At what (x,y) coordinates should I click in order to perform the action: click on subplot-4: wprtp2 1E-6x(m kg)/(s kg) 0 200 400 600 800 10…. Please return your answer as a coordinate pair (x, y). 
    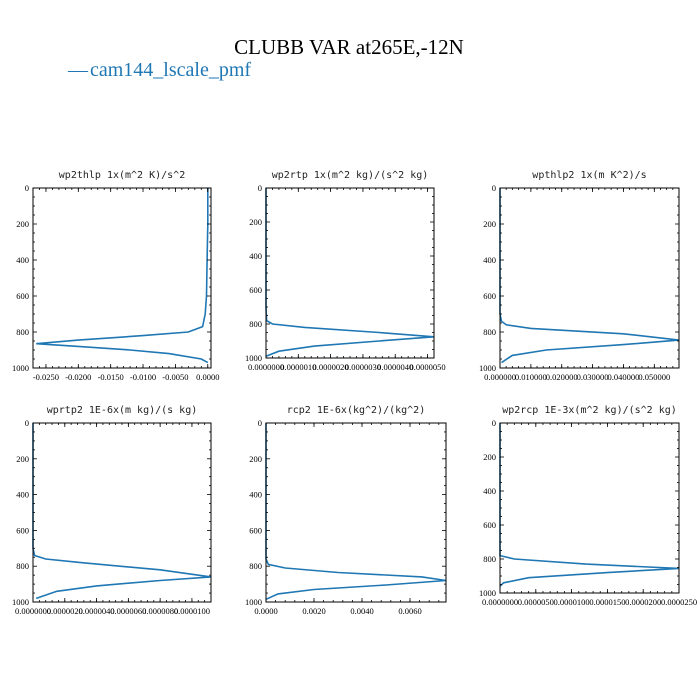
    Looking at the image, I should click on (112, 510).